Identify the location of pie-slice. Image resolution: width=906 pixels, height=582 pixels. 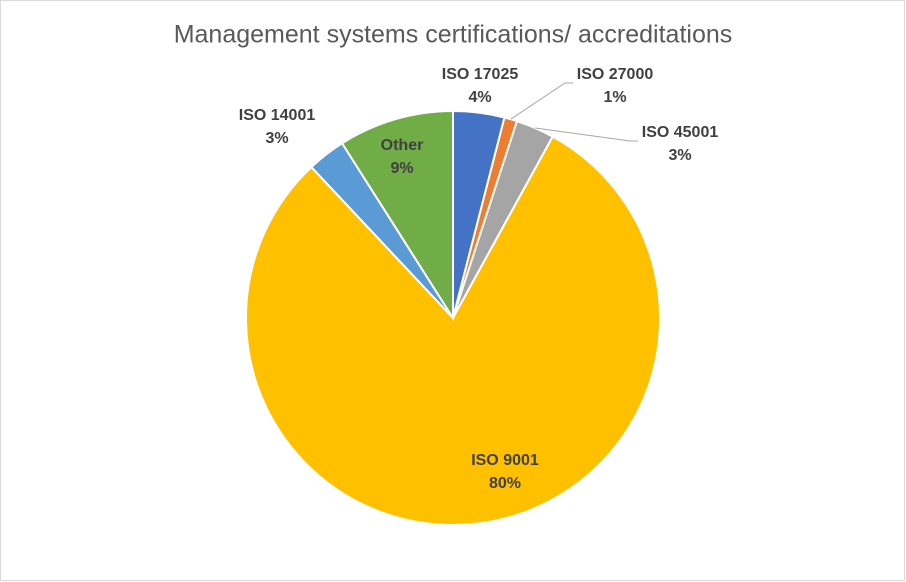
(397, 215).